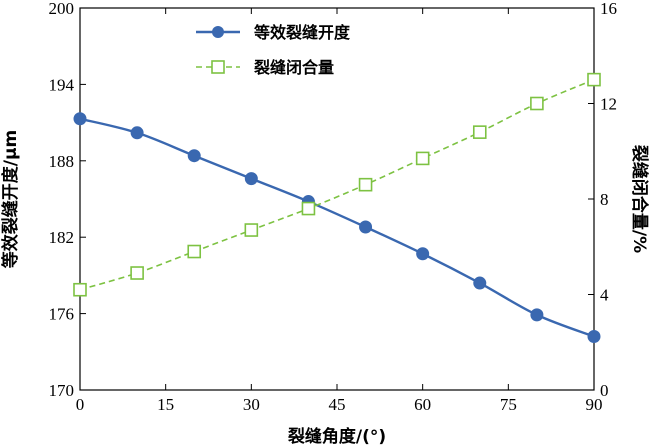  What do you see at coordinates (62, 314) in the screenshot?
I see `y-left-tick-label: 176` at bounding box center [62, 314].